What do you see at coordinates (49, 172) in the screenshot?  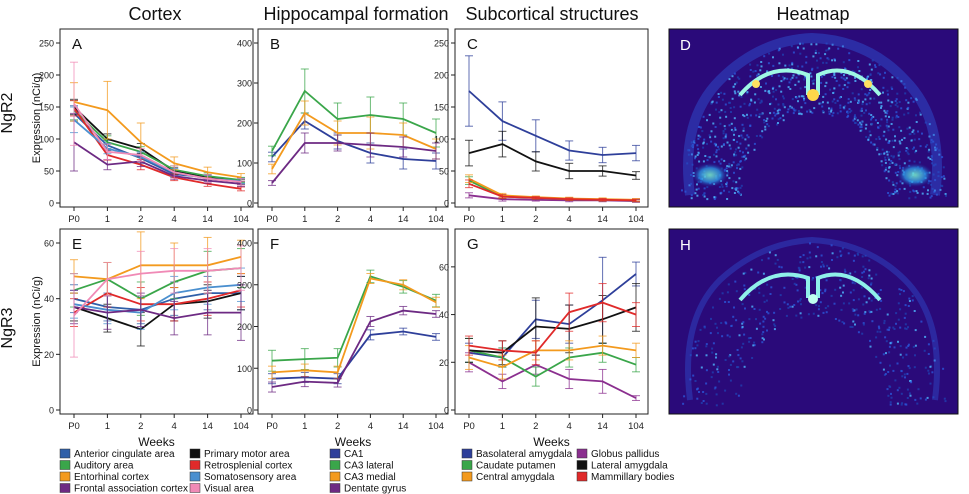 I see `y-tick-label: 50` at bounding box center [49, 172].